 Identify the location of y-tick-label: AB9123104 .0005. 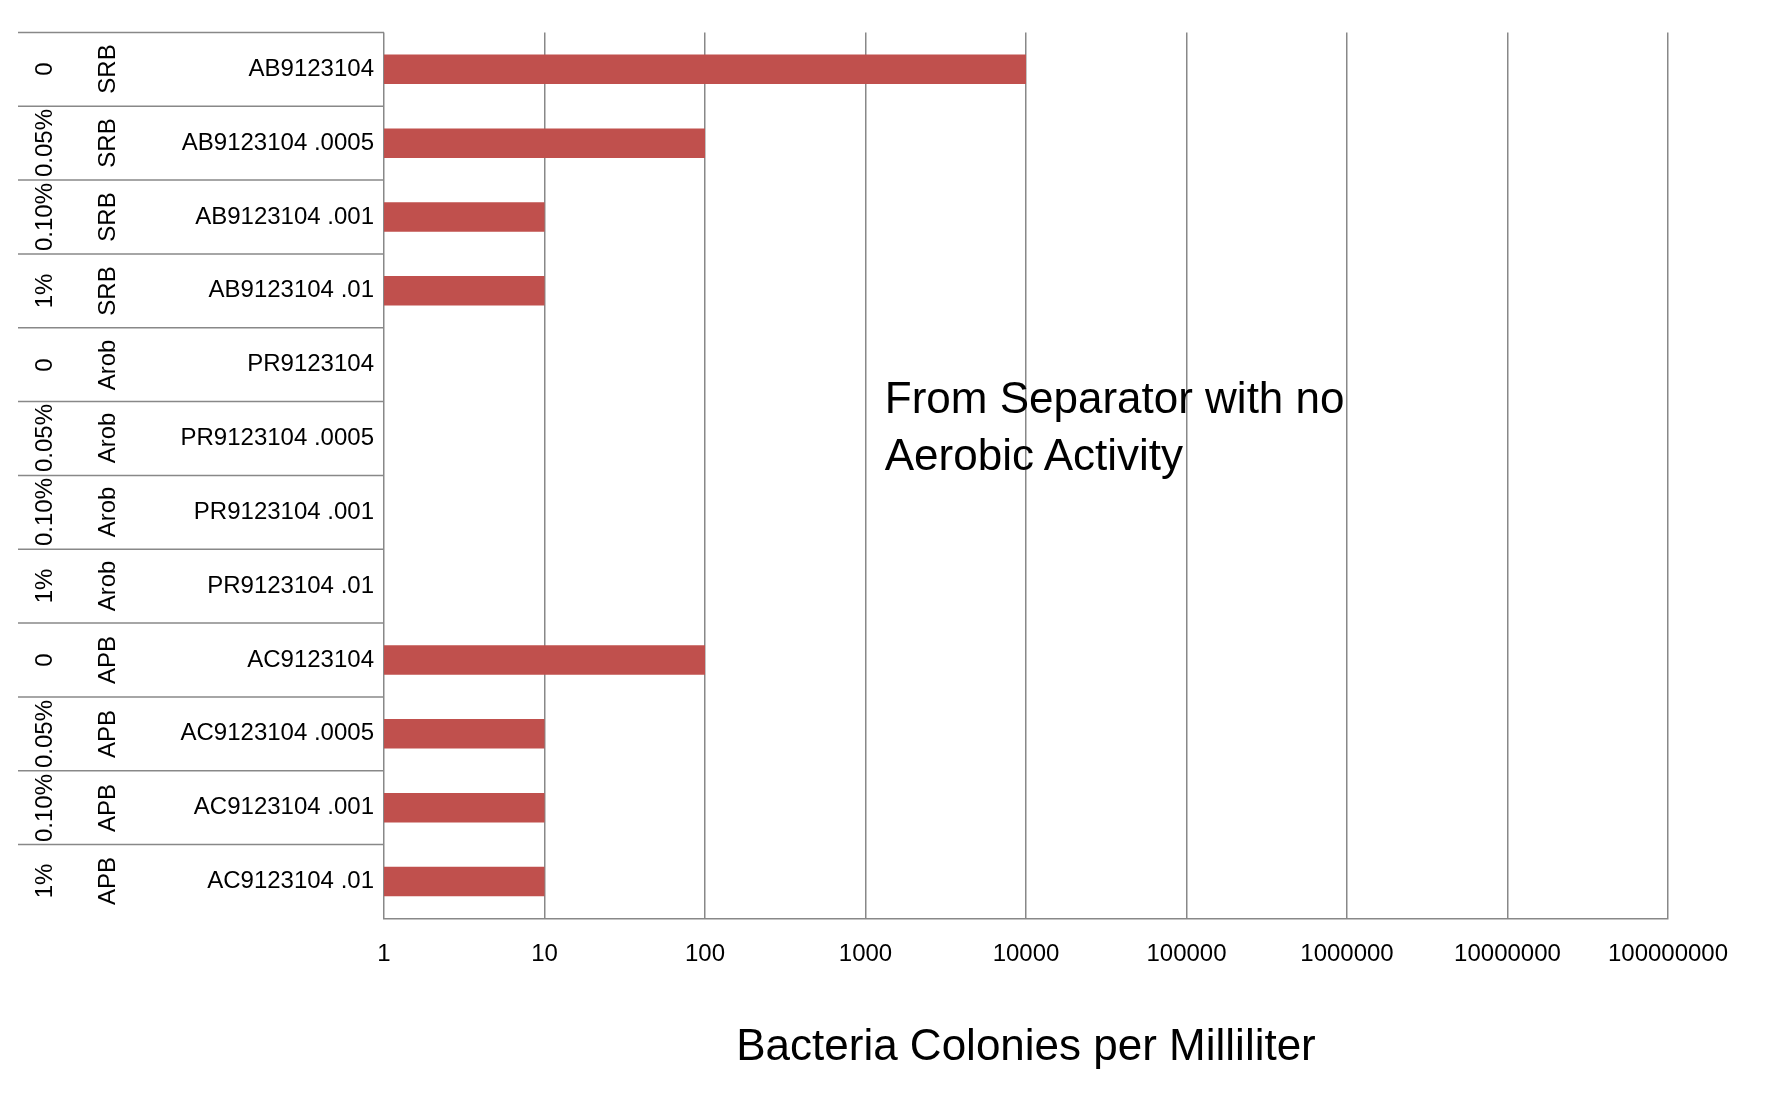
(277, 141).